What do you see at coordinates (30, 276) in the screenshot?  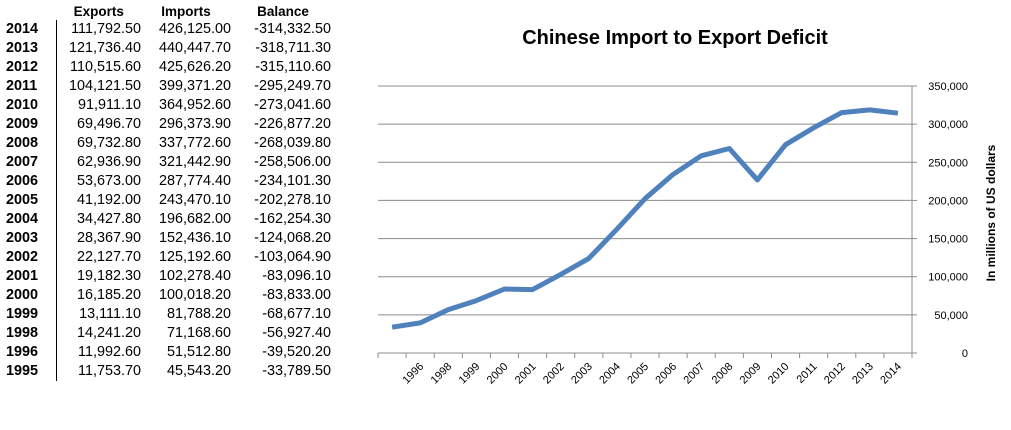 I see `table-cell-year: 2001` at bounding box center [30, 276].